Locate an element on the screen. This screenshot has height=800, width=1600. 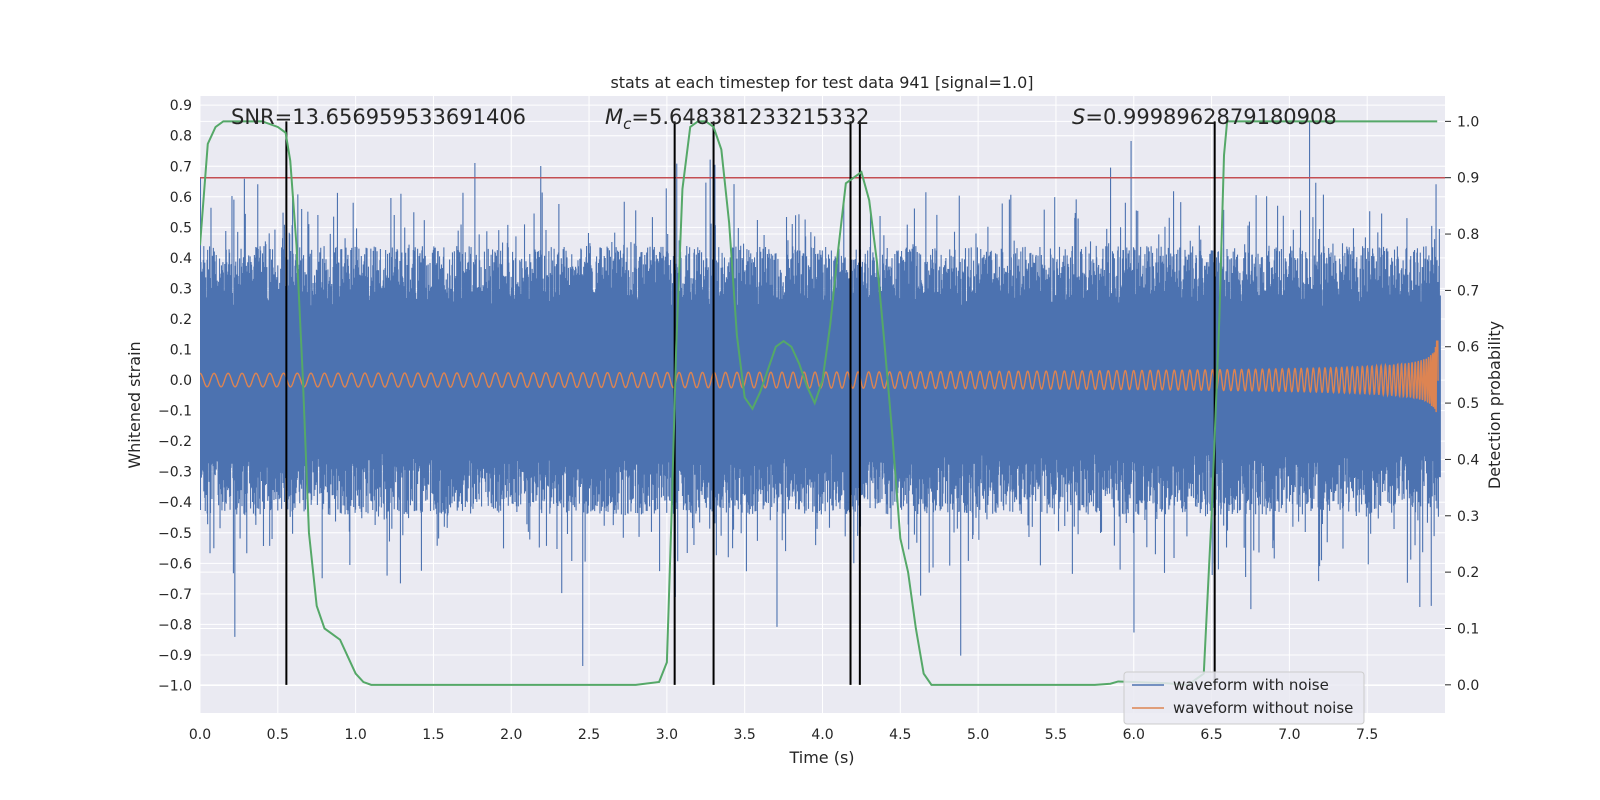
x-tick-label: 5.5 is located at coordinates (1056, 735).